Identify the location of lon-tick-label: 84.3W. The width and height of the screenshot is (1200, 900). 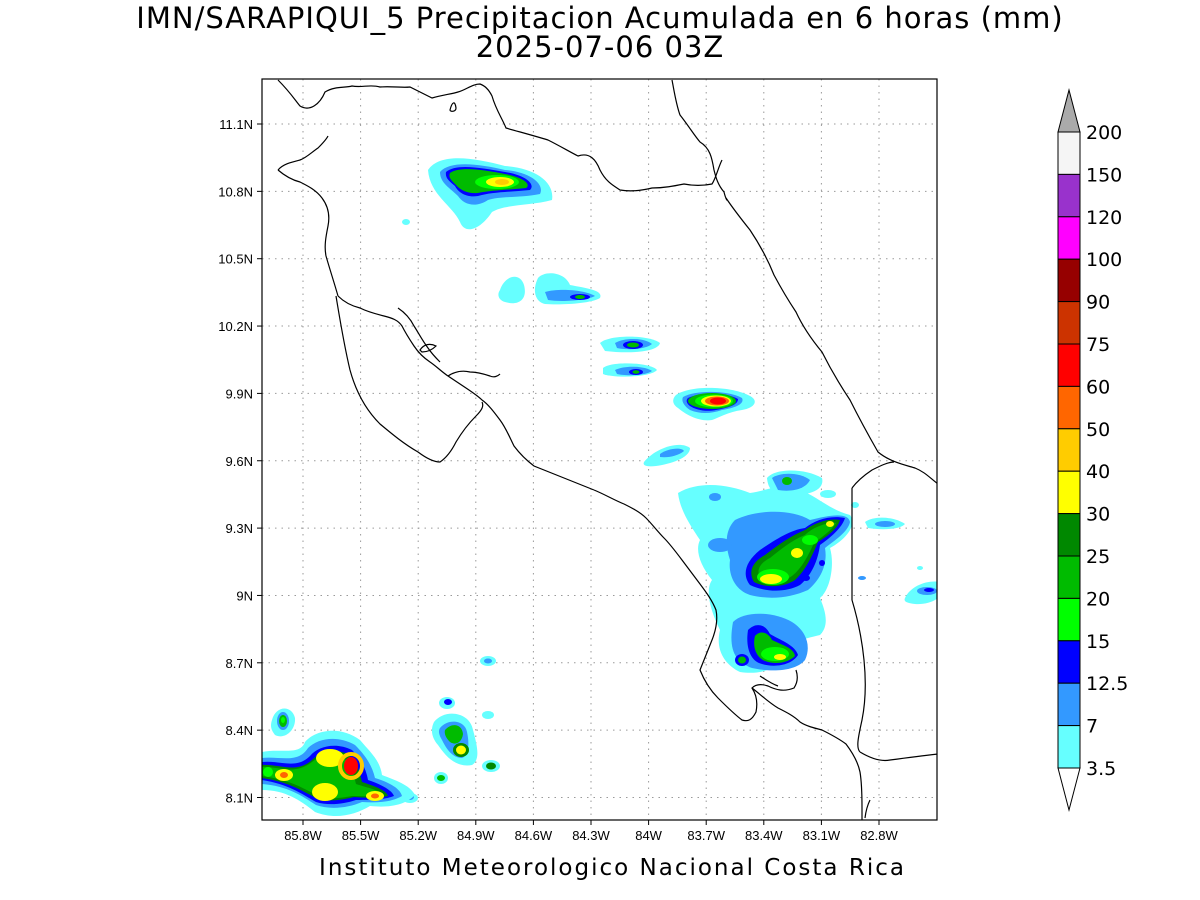
(591, 835).